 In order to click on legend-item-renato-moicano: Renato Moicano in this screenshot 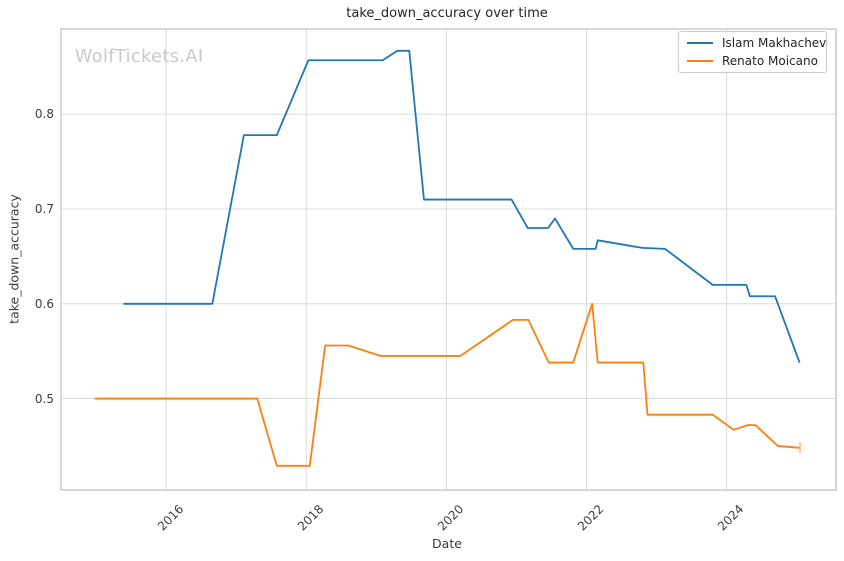, I will do `click(752, 61)`.